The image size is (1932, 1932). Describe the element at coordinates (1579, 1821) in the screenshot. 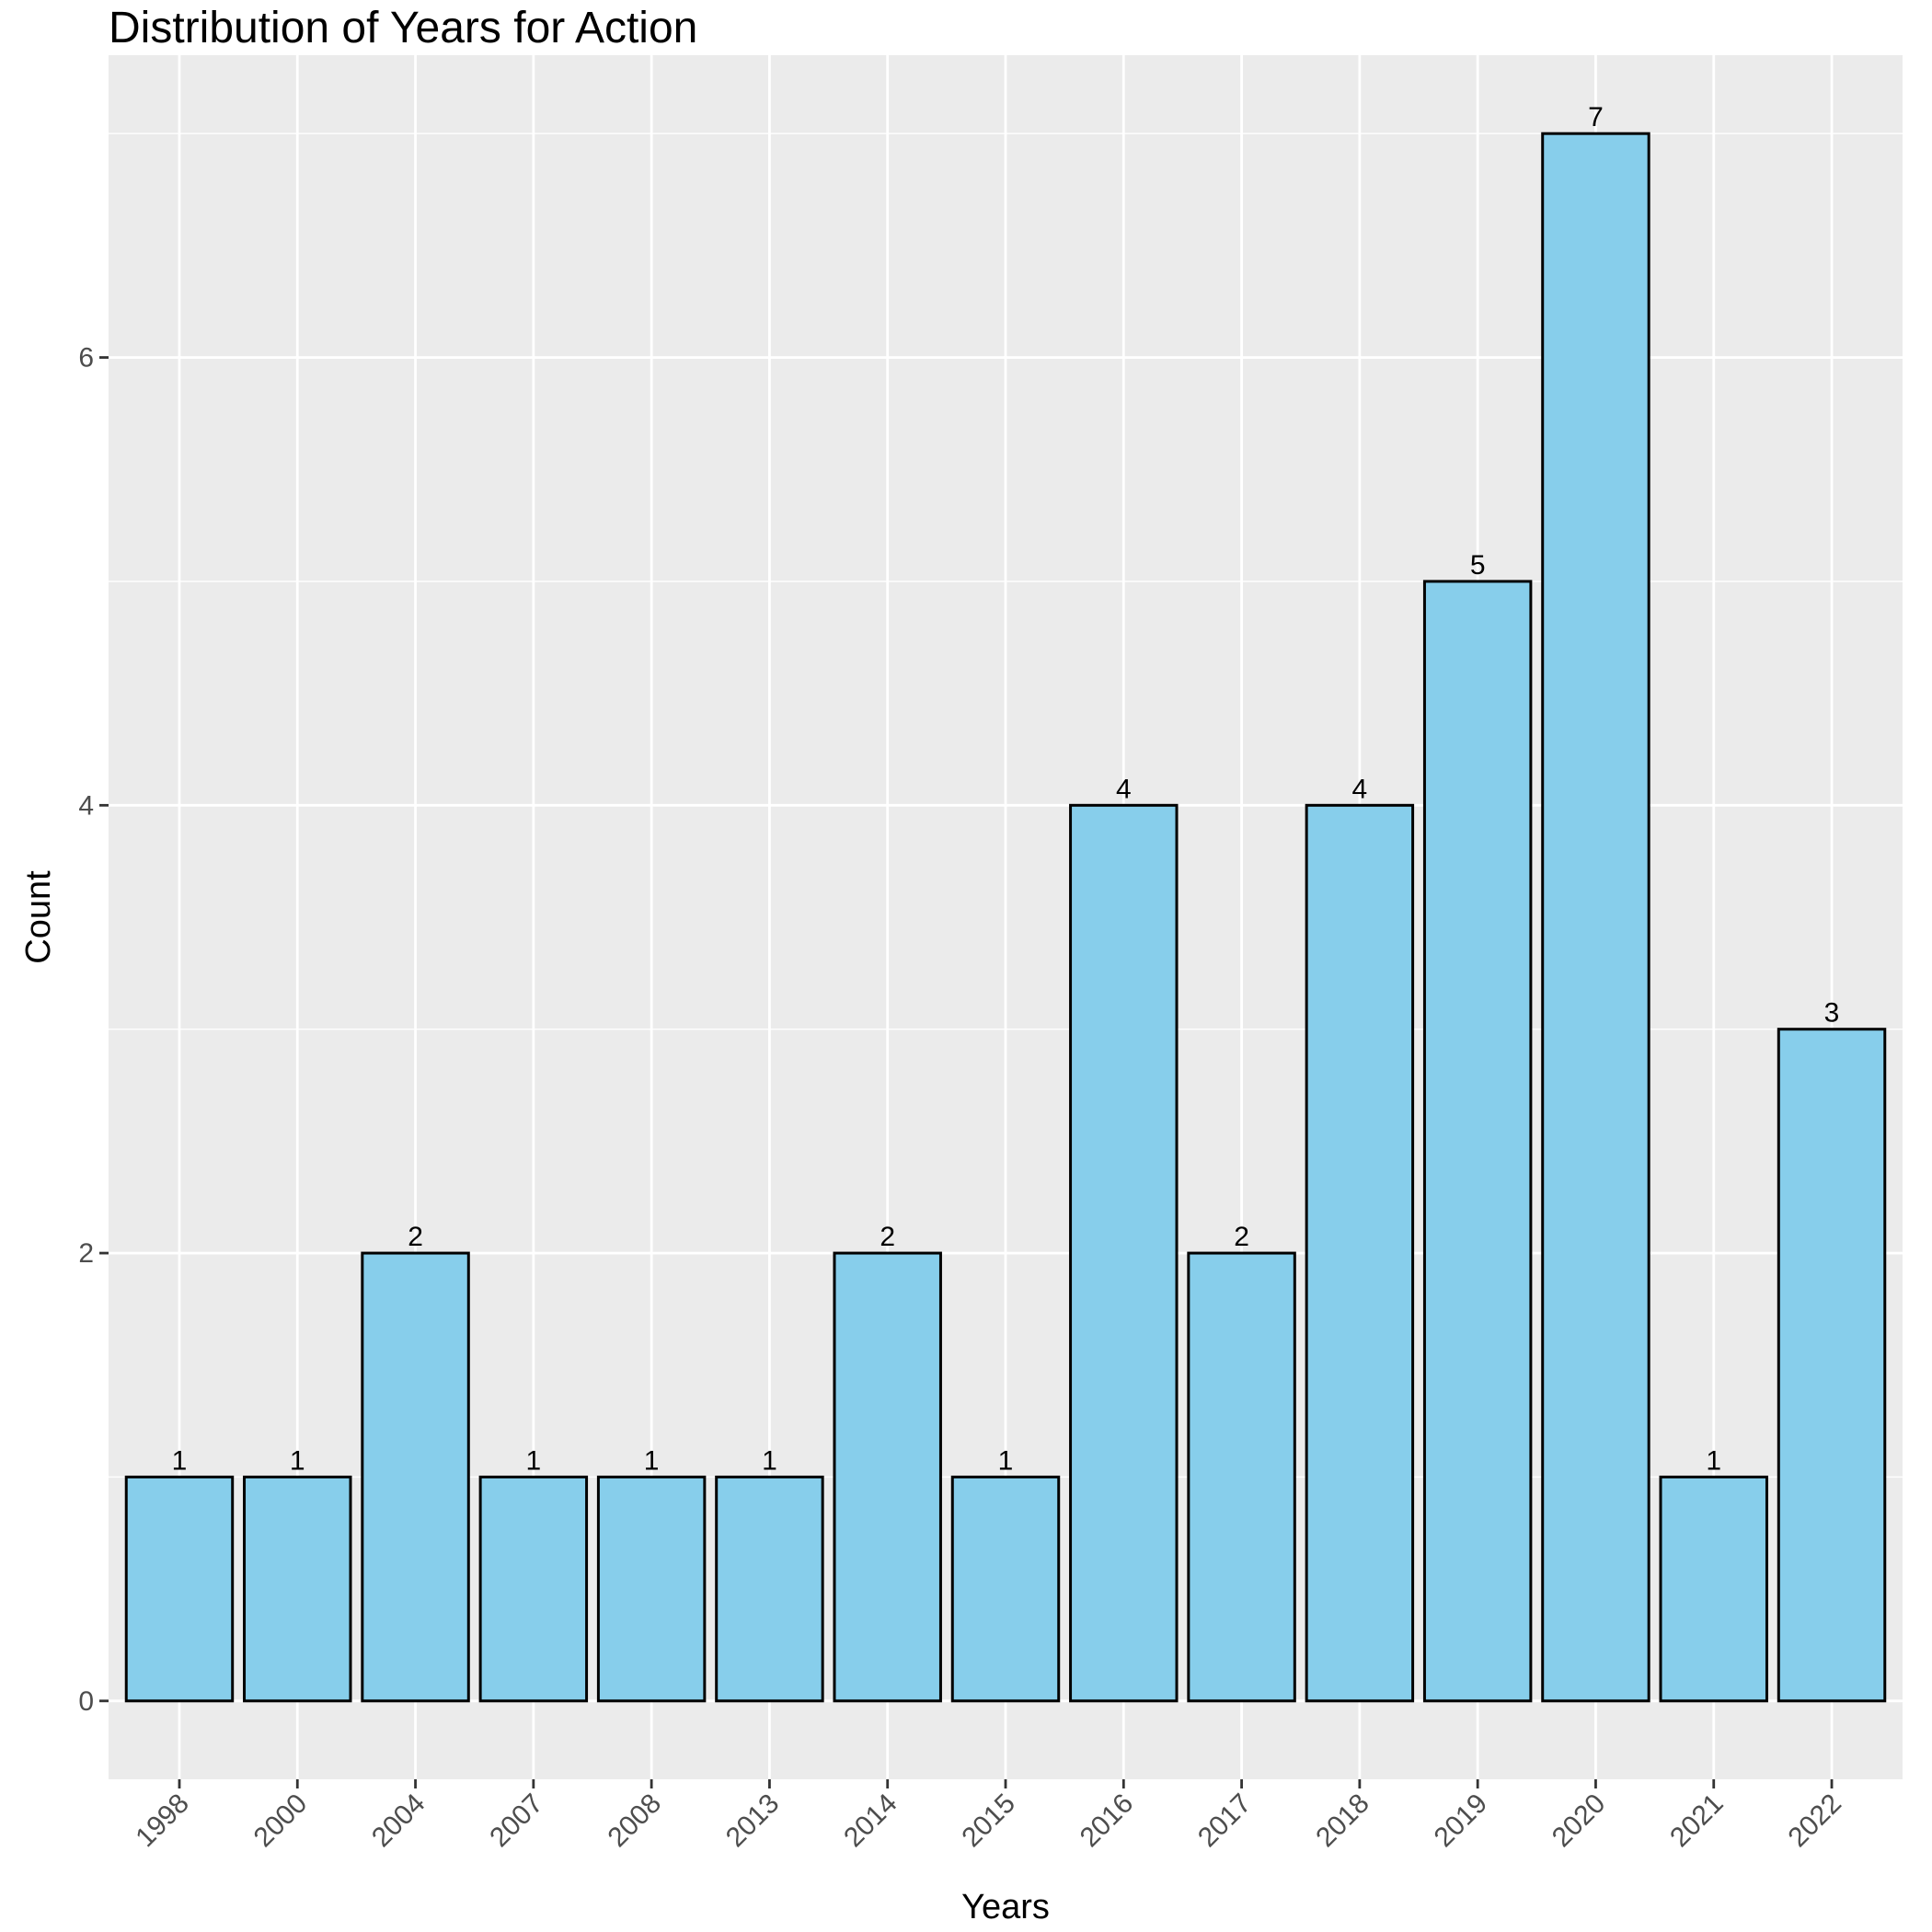

I see `x-tick-label: 2020` at that location.